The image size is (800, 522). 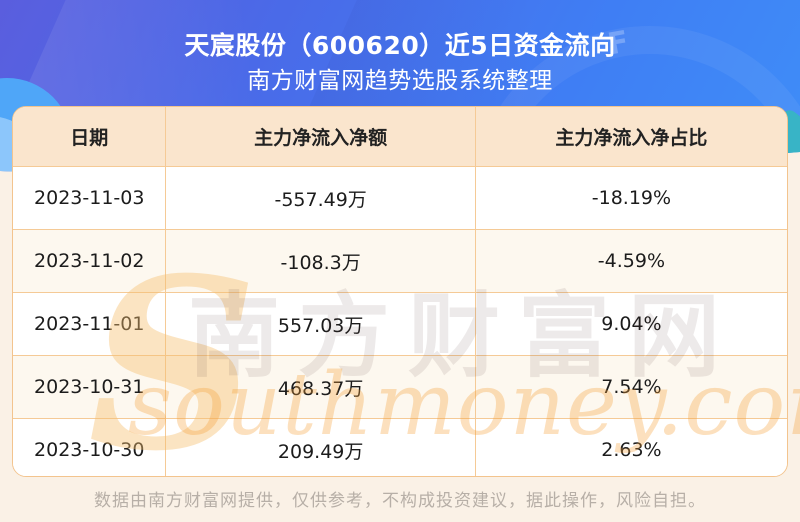 I want to click on disclaimer-text: 数据由南方财富网提供，仅供参考，不构成投资建议，据此操作，风险自担。, so click(x=400, y=501).